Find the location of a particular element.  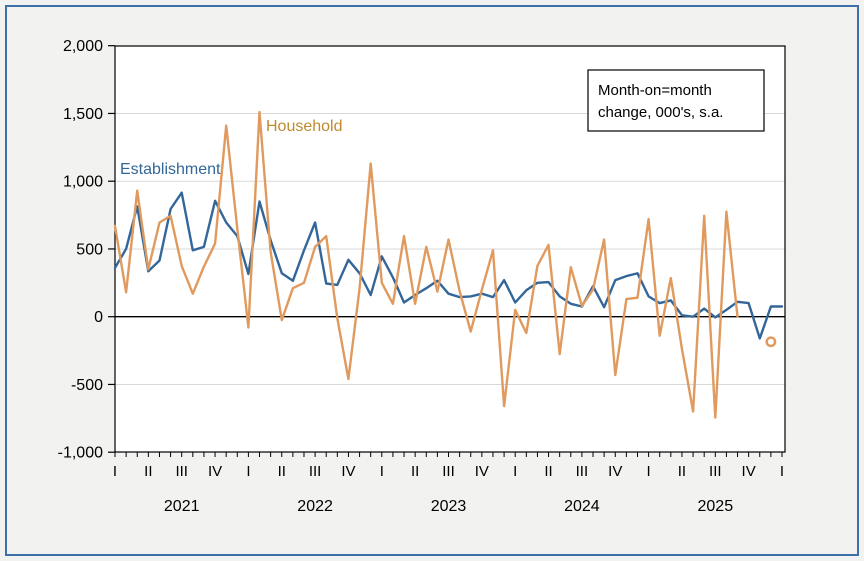

x-year-label-2024: 2024 is located at coordinates (582, 506).